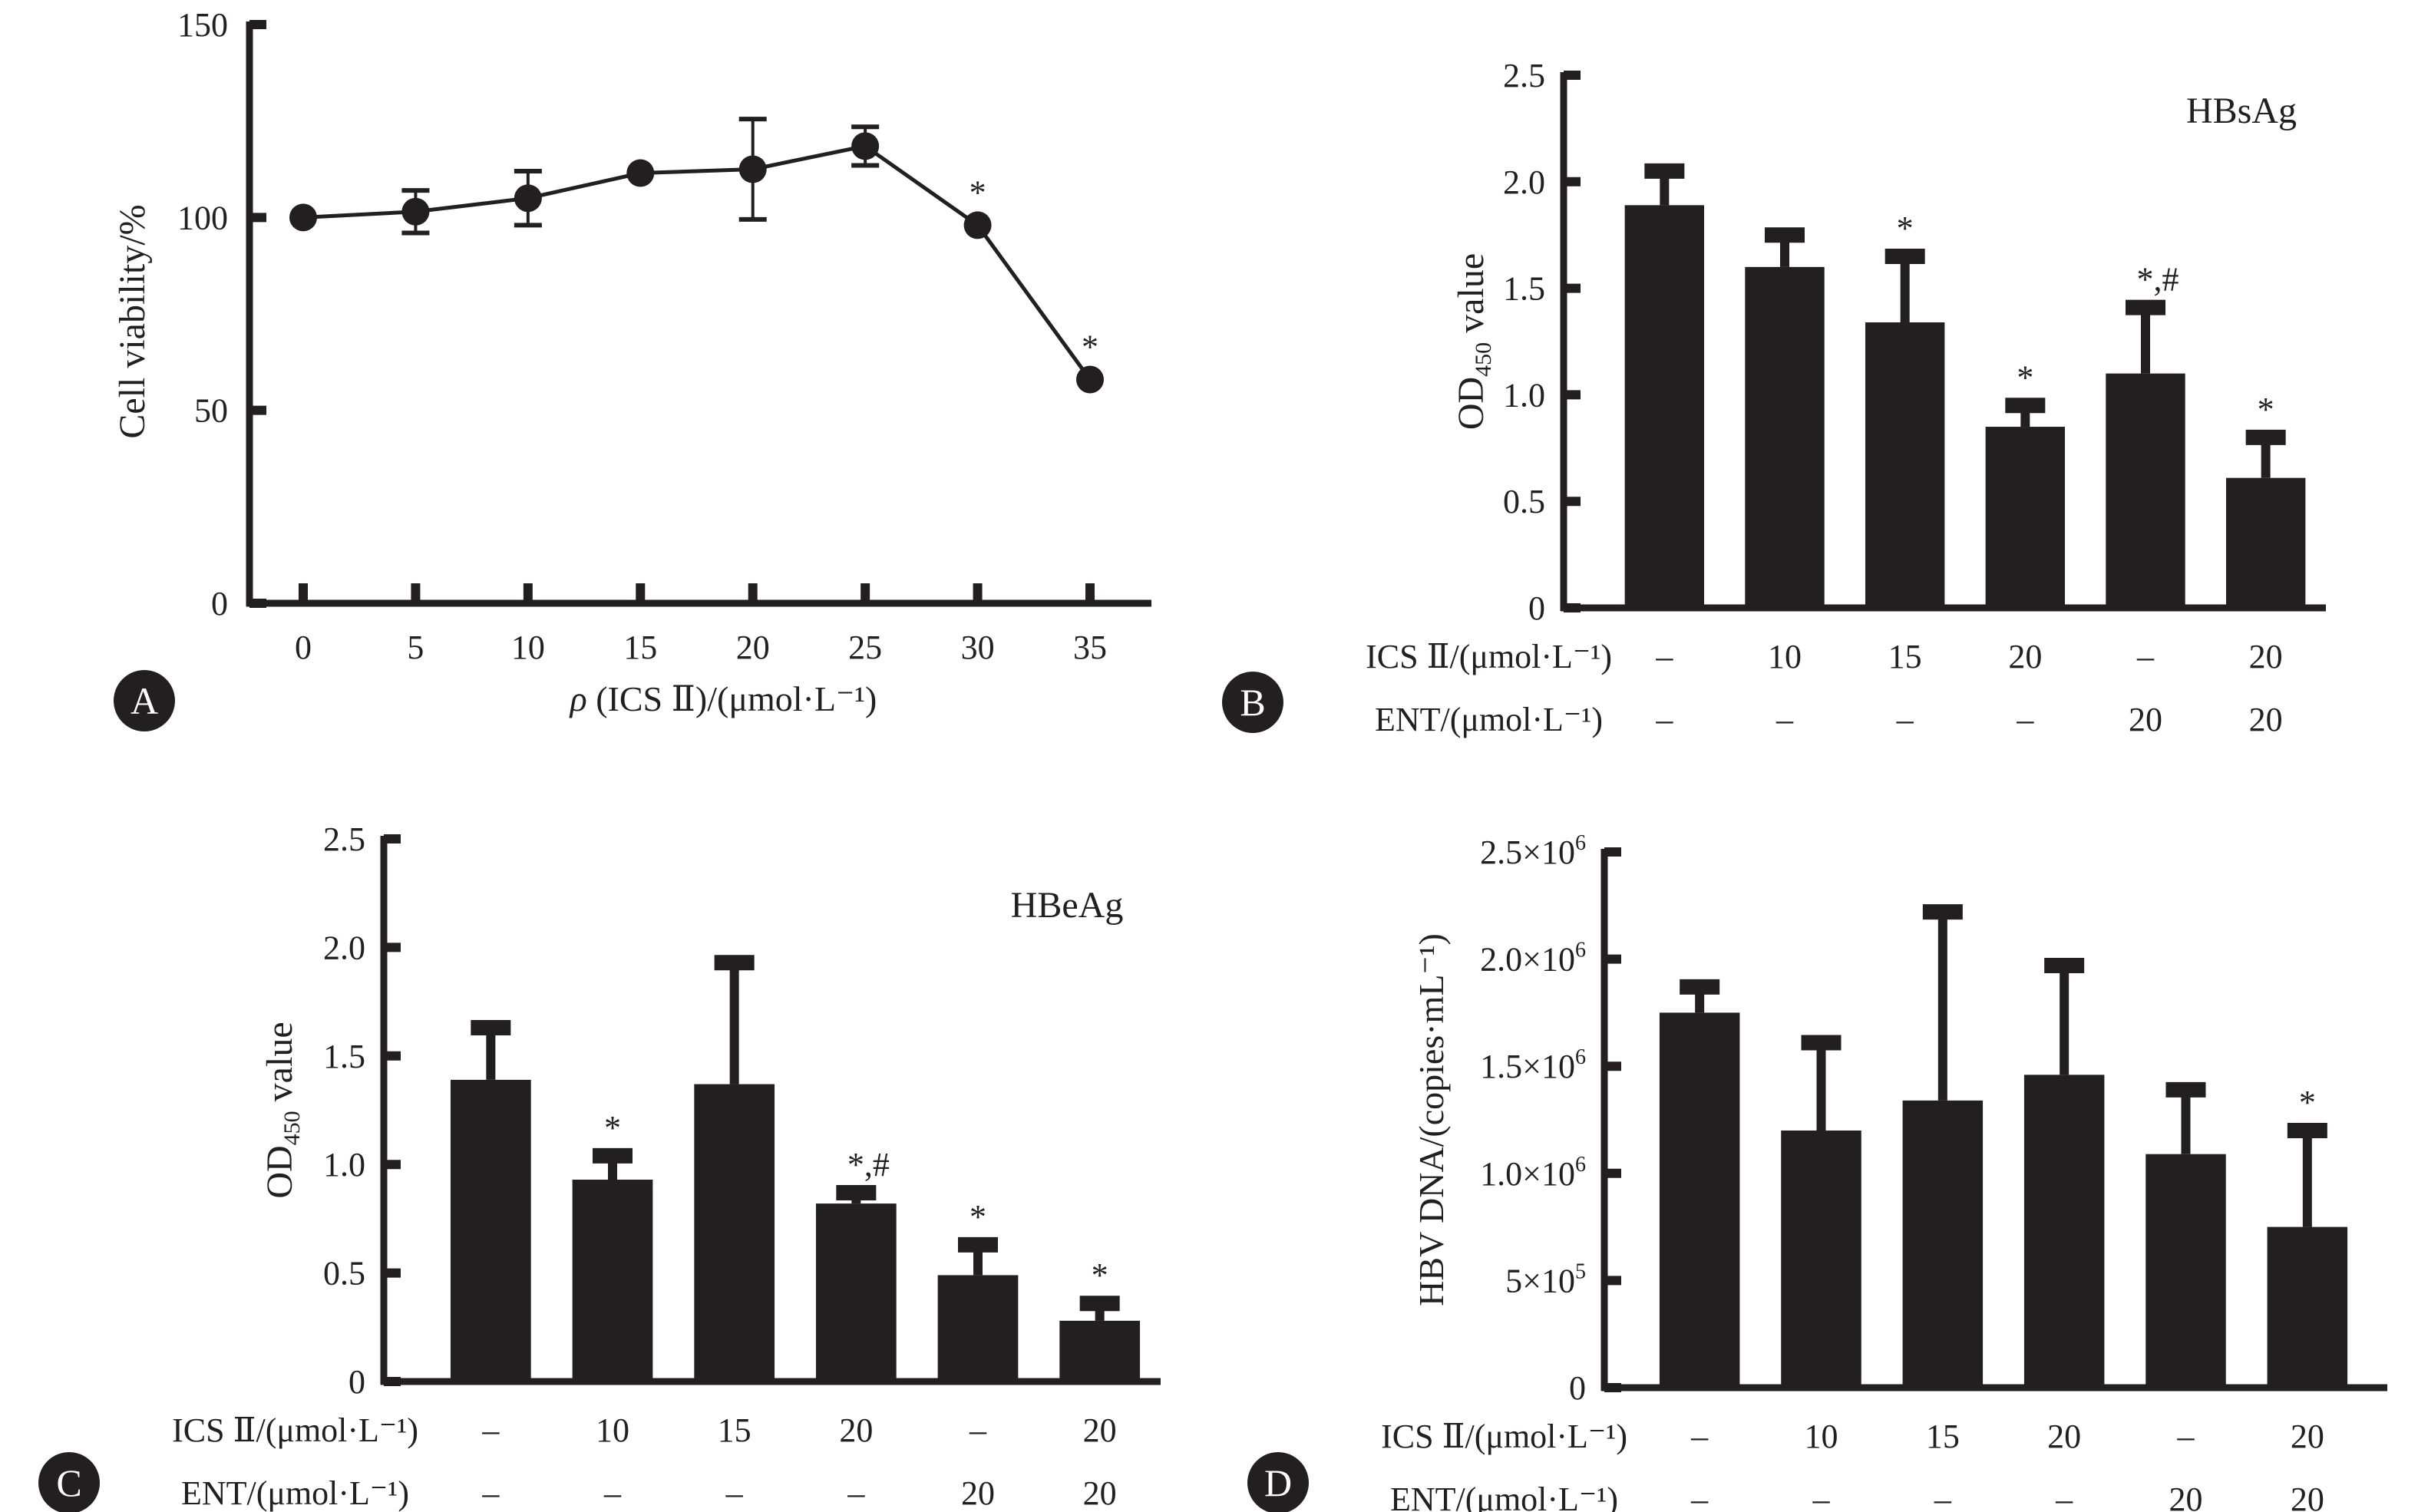  Describe the element at coordinates (640, 648) in the screenshot. I see `x-tick-label: 15` at that location.